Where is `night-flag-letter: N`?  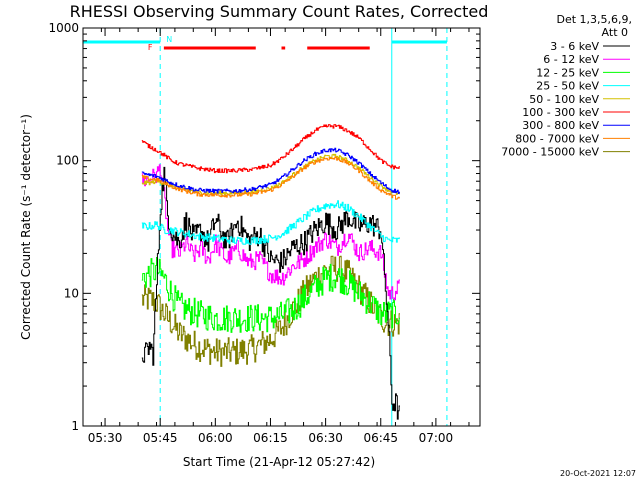 night-flag-letter: N is located at coordinates (169, 39).